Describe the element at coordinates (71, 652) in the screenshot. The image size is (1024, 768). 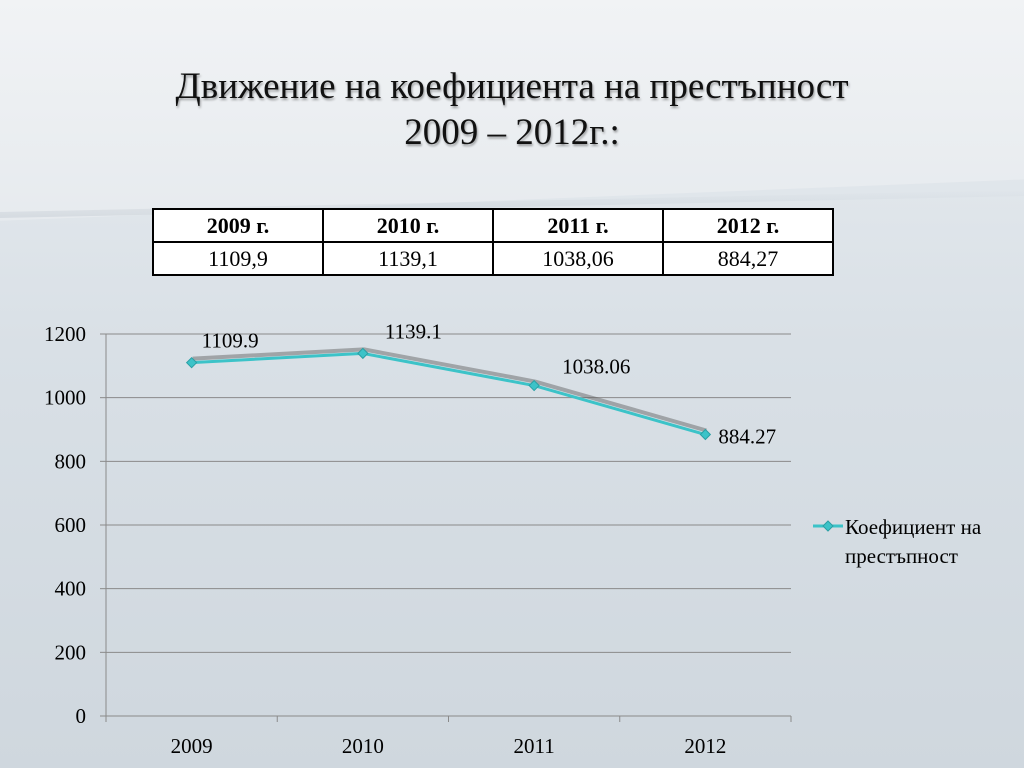
I see `y-tick-label: 200` at that location.